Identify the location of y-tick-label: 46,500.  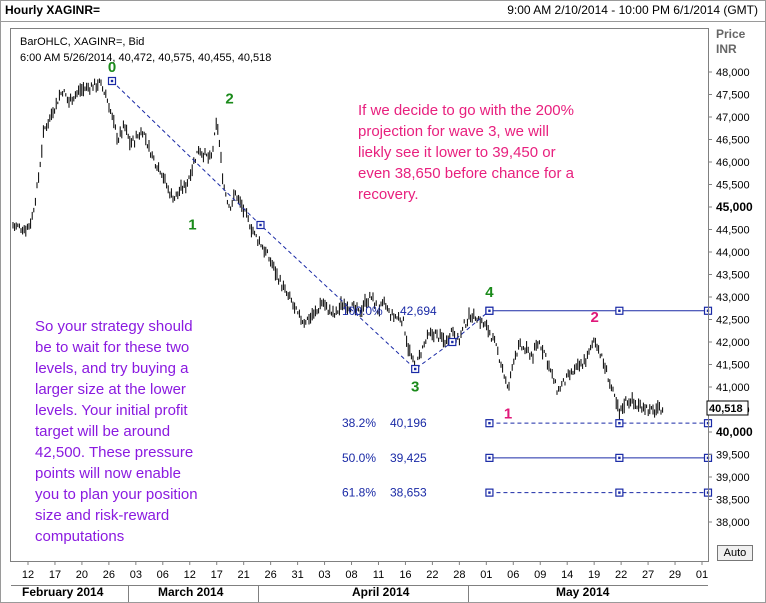
(733, 141).